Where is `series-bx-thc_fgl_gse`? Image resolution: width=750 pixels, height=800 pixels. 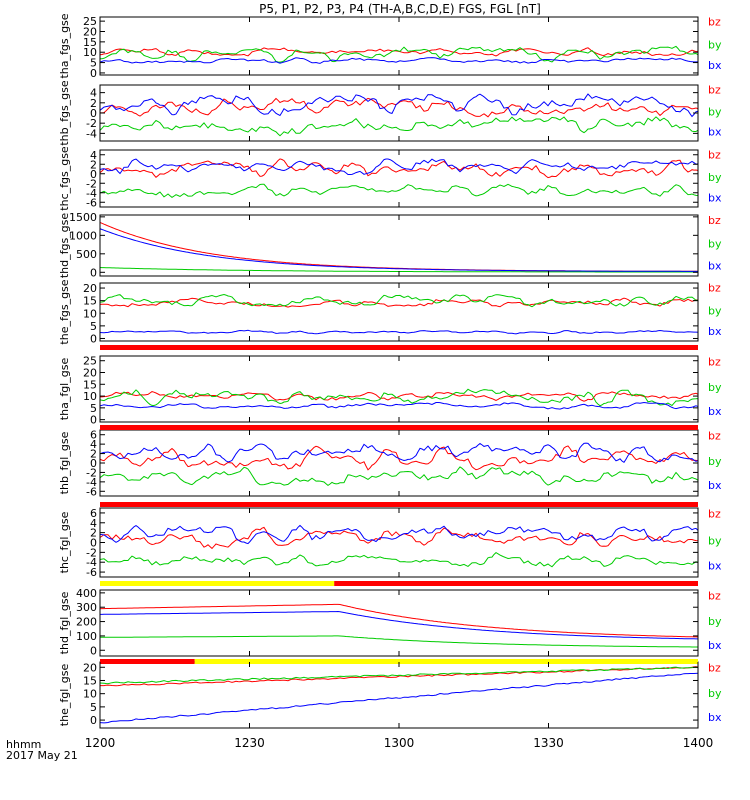 series-bx-thc_fgl_gse is located at coordinates (399, 534).